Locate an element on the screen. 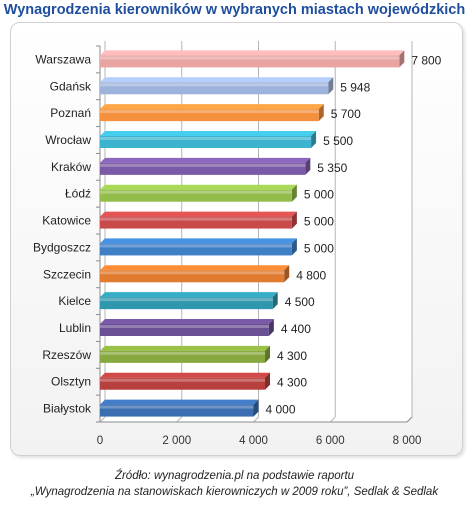 The image size is (469, 512). category-label: Rzeszów is located at coordinates (66, 355).